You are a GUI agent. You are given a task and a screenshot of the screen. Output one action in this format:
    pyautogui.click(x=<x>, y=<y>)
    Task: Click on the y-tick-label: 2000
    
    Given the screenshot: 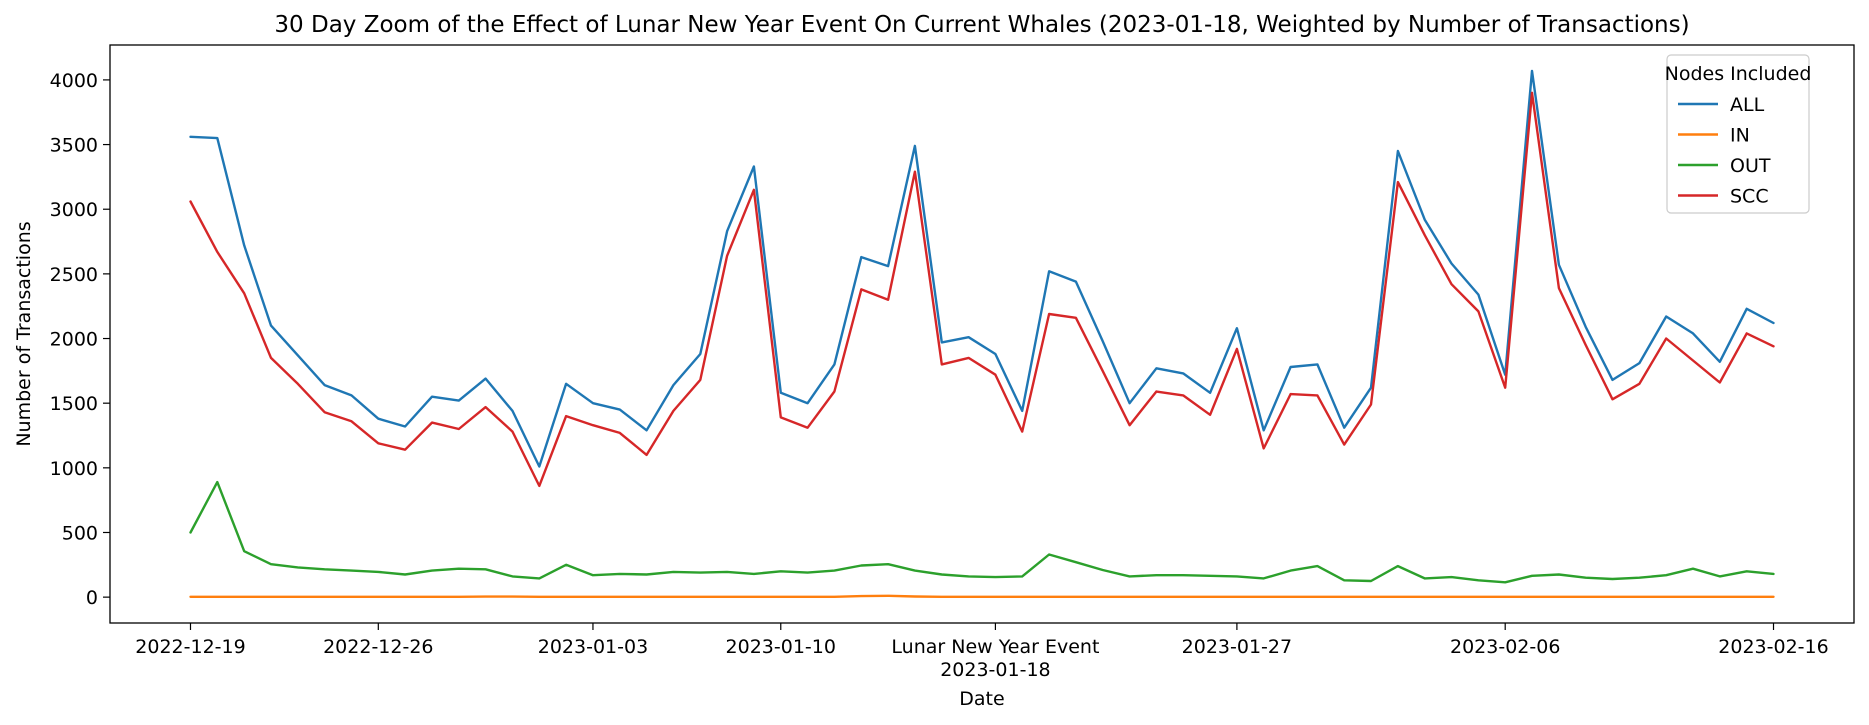 What is the action you would take?
    pyautogui.click(x=74, y=340)
    